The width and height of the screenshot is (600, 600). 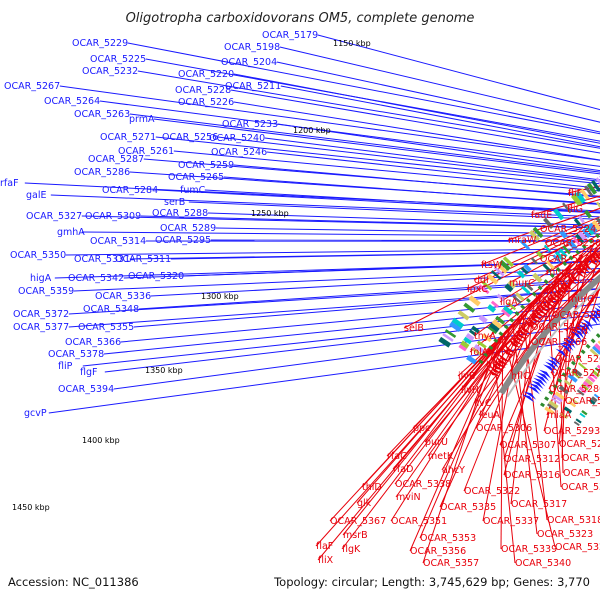 What do you see at coordinates (539, 504) in the screenshot?
I see `reverse-gene-label: OCAR_5317` at bounding box center [539, 504].